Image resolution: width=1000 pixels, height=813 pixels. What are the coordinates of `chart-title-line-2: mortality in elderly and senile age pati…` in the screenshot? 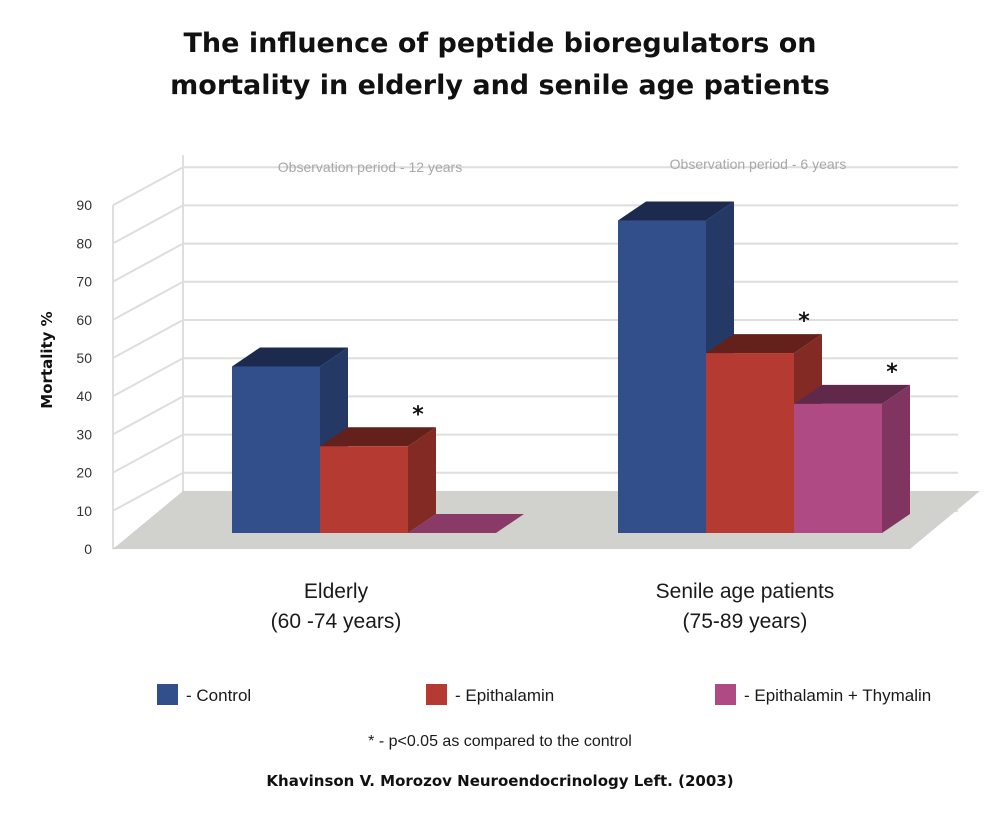 It's located at (500, 85).